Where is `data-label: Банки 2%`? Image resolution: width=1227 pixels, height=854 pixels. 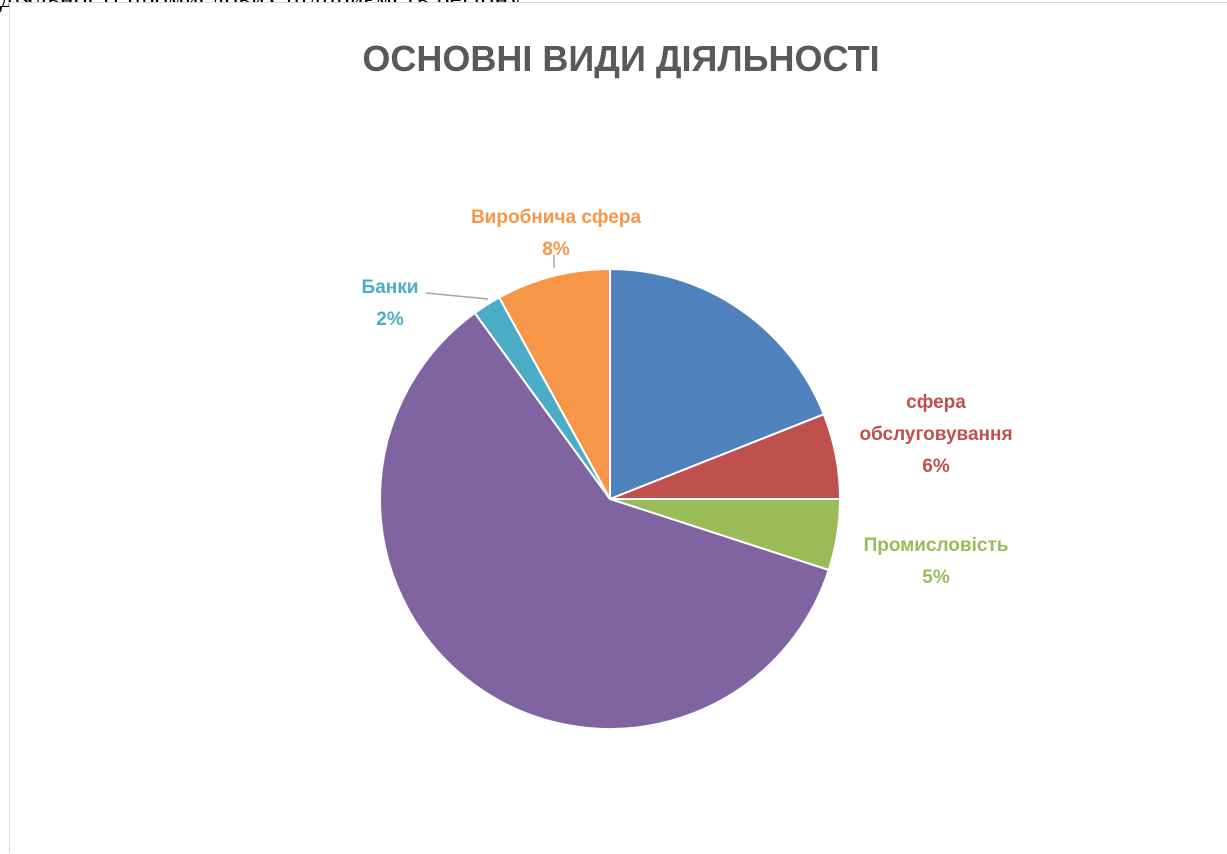
data-label: Банки 2% is located at coordinates (390, 303).